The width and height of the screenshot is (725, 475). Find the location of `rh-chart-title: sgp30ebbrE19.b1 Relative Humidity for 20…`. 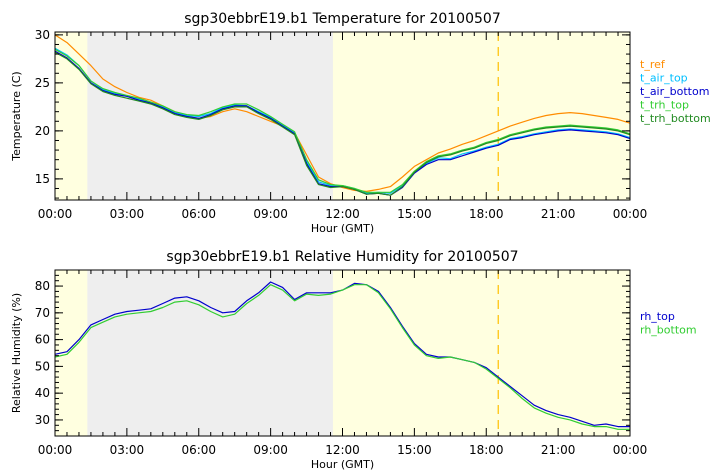

rh-chart-title: sgp30ebbrE19.b1 Relative Humidity for 20… is located at coordinates (342, 257).